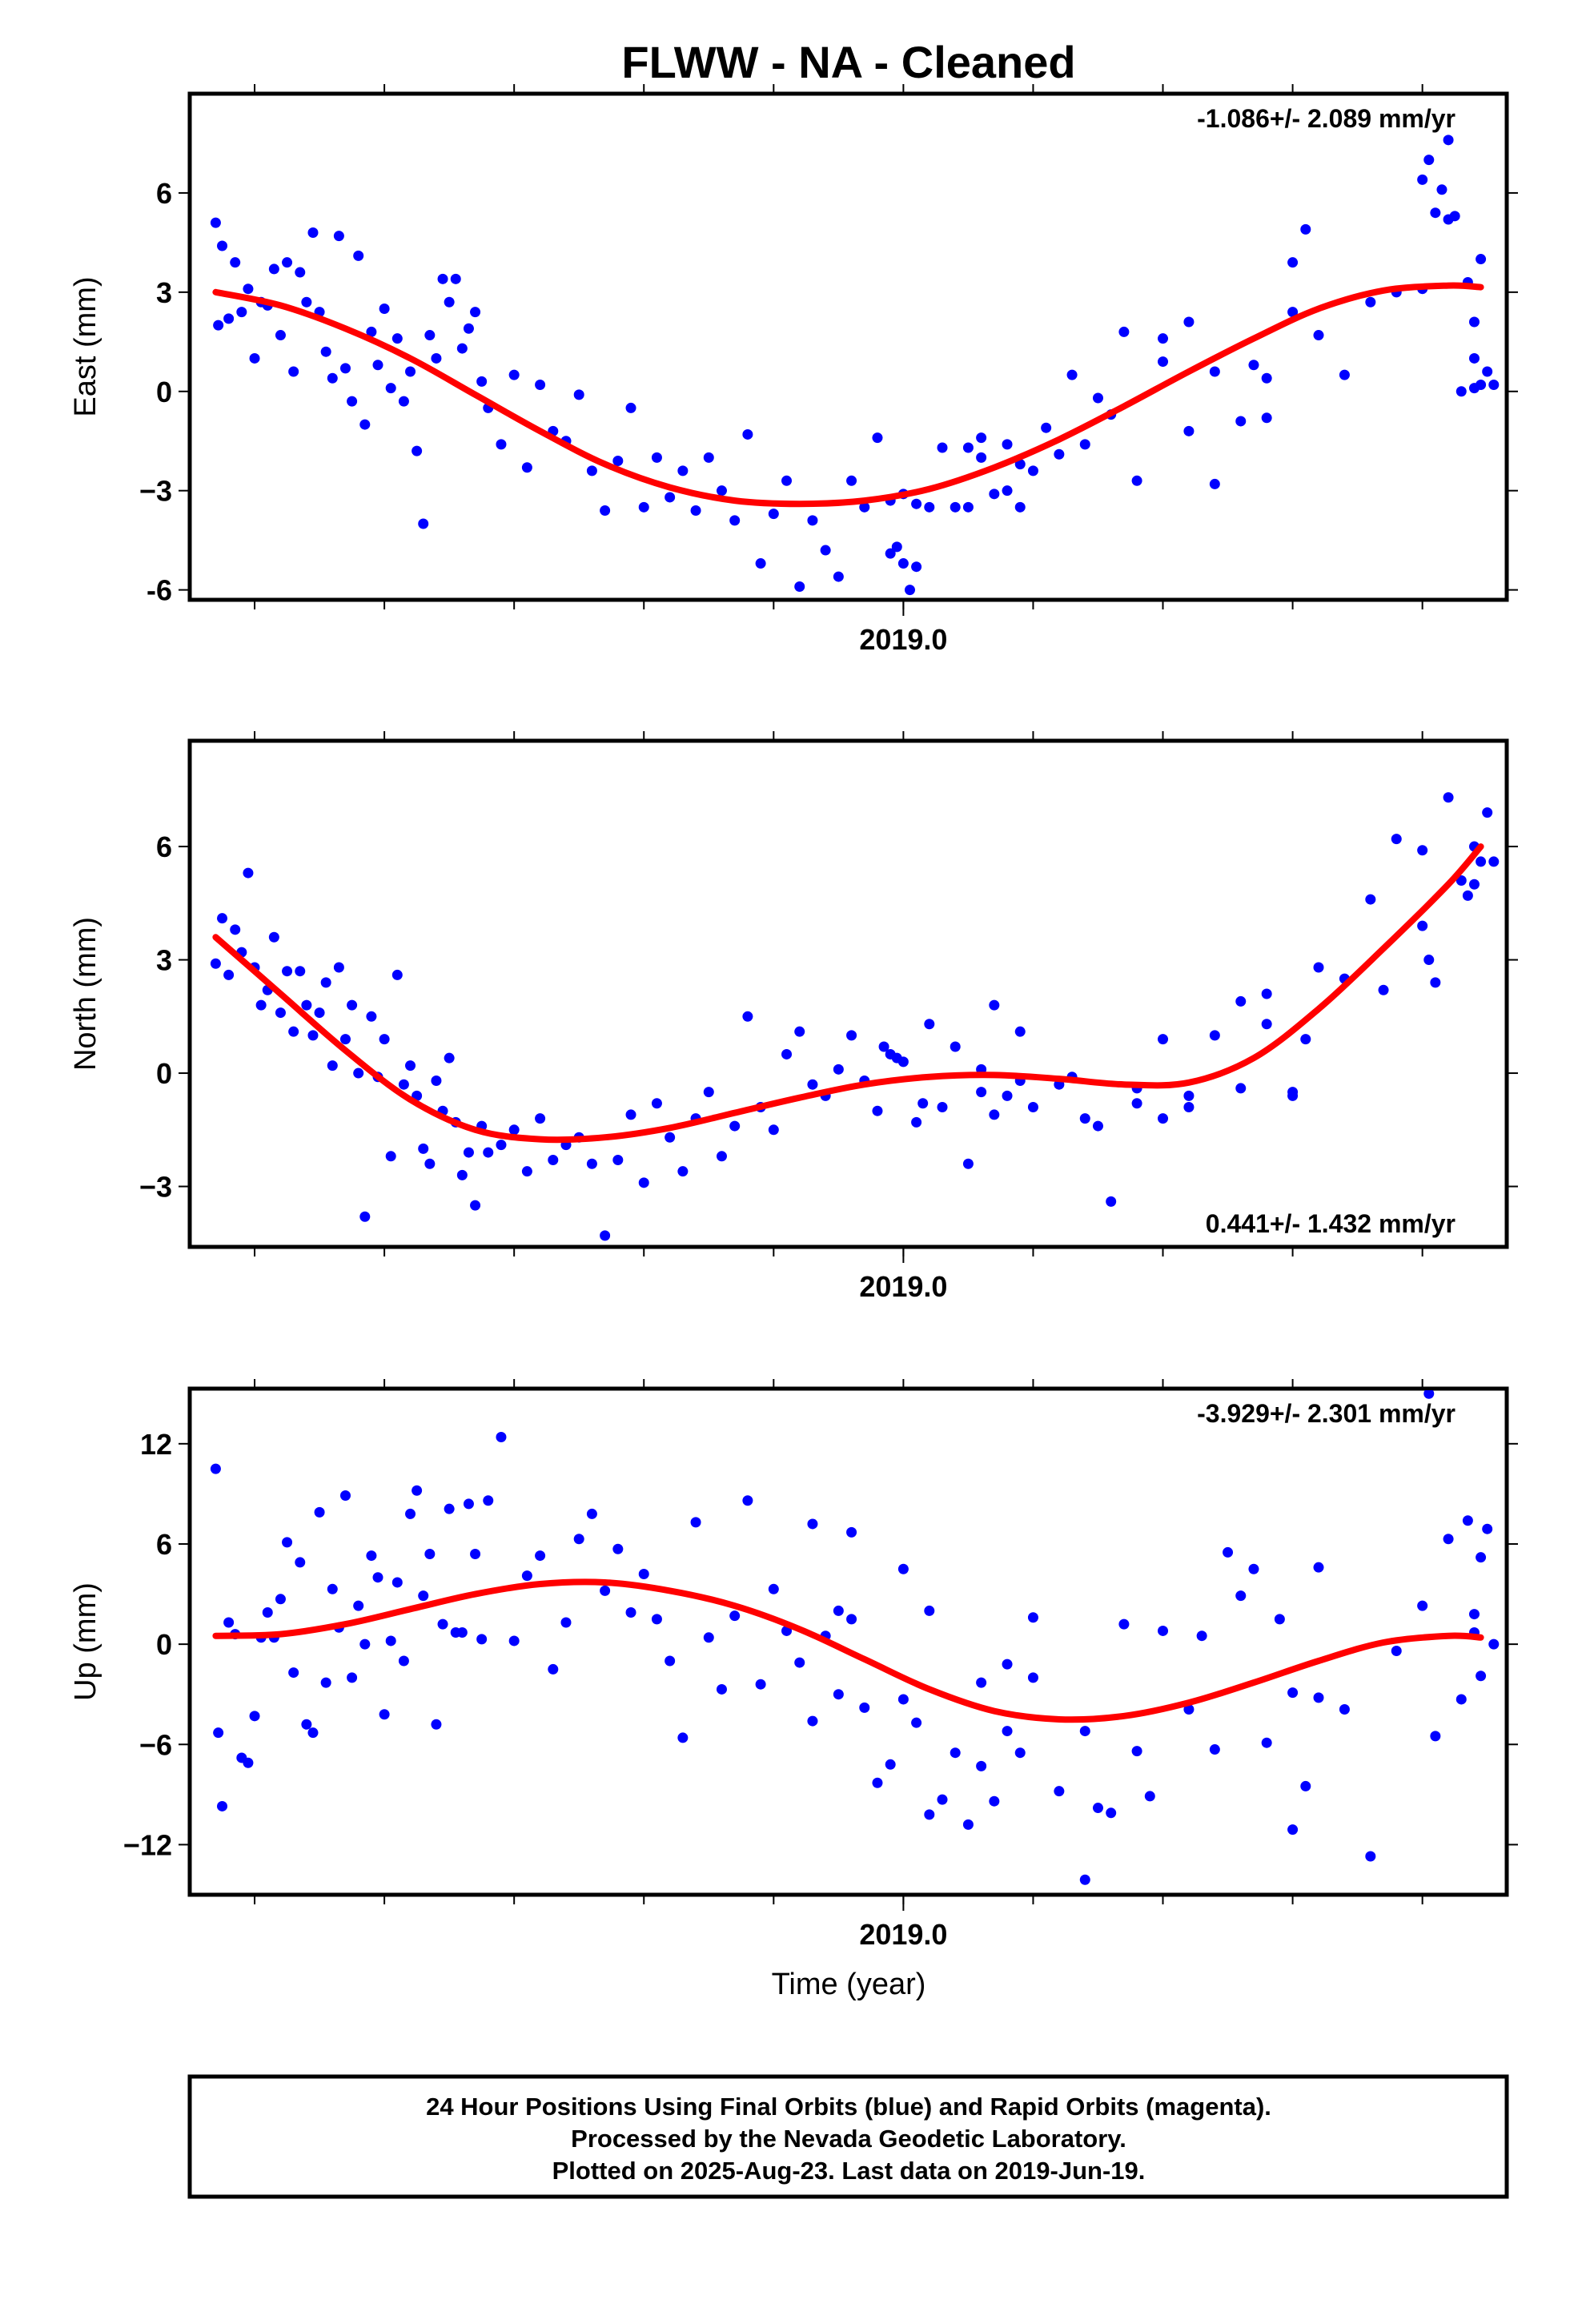 The height and width of the screenshot is (2324, 1582). Describe the element at coordinates (155, 1187) in the screenshot. I see `y-tick-label: −3` at that location.